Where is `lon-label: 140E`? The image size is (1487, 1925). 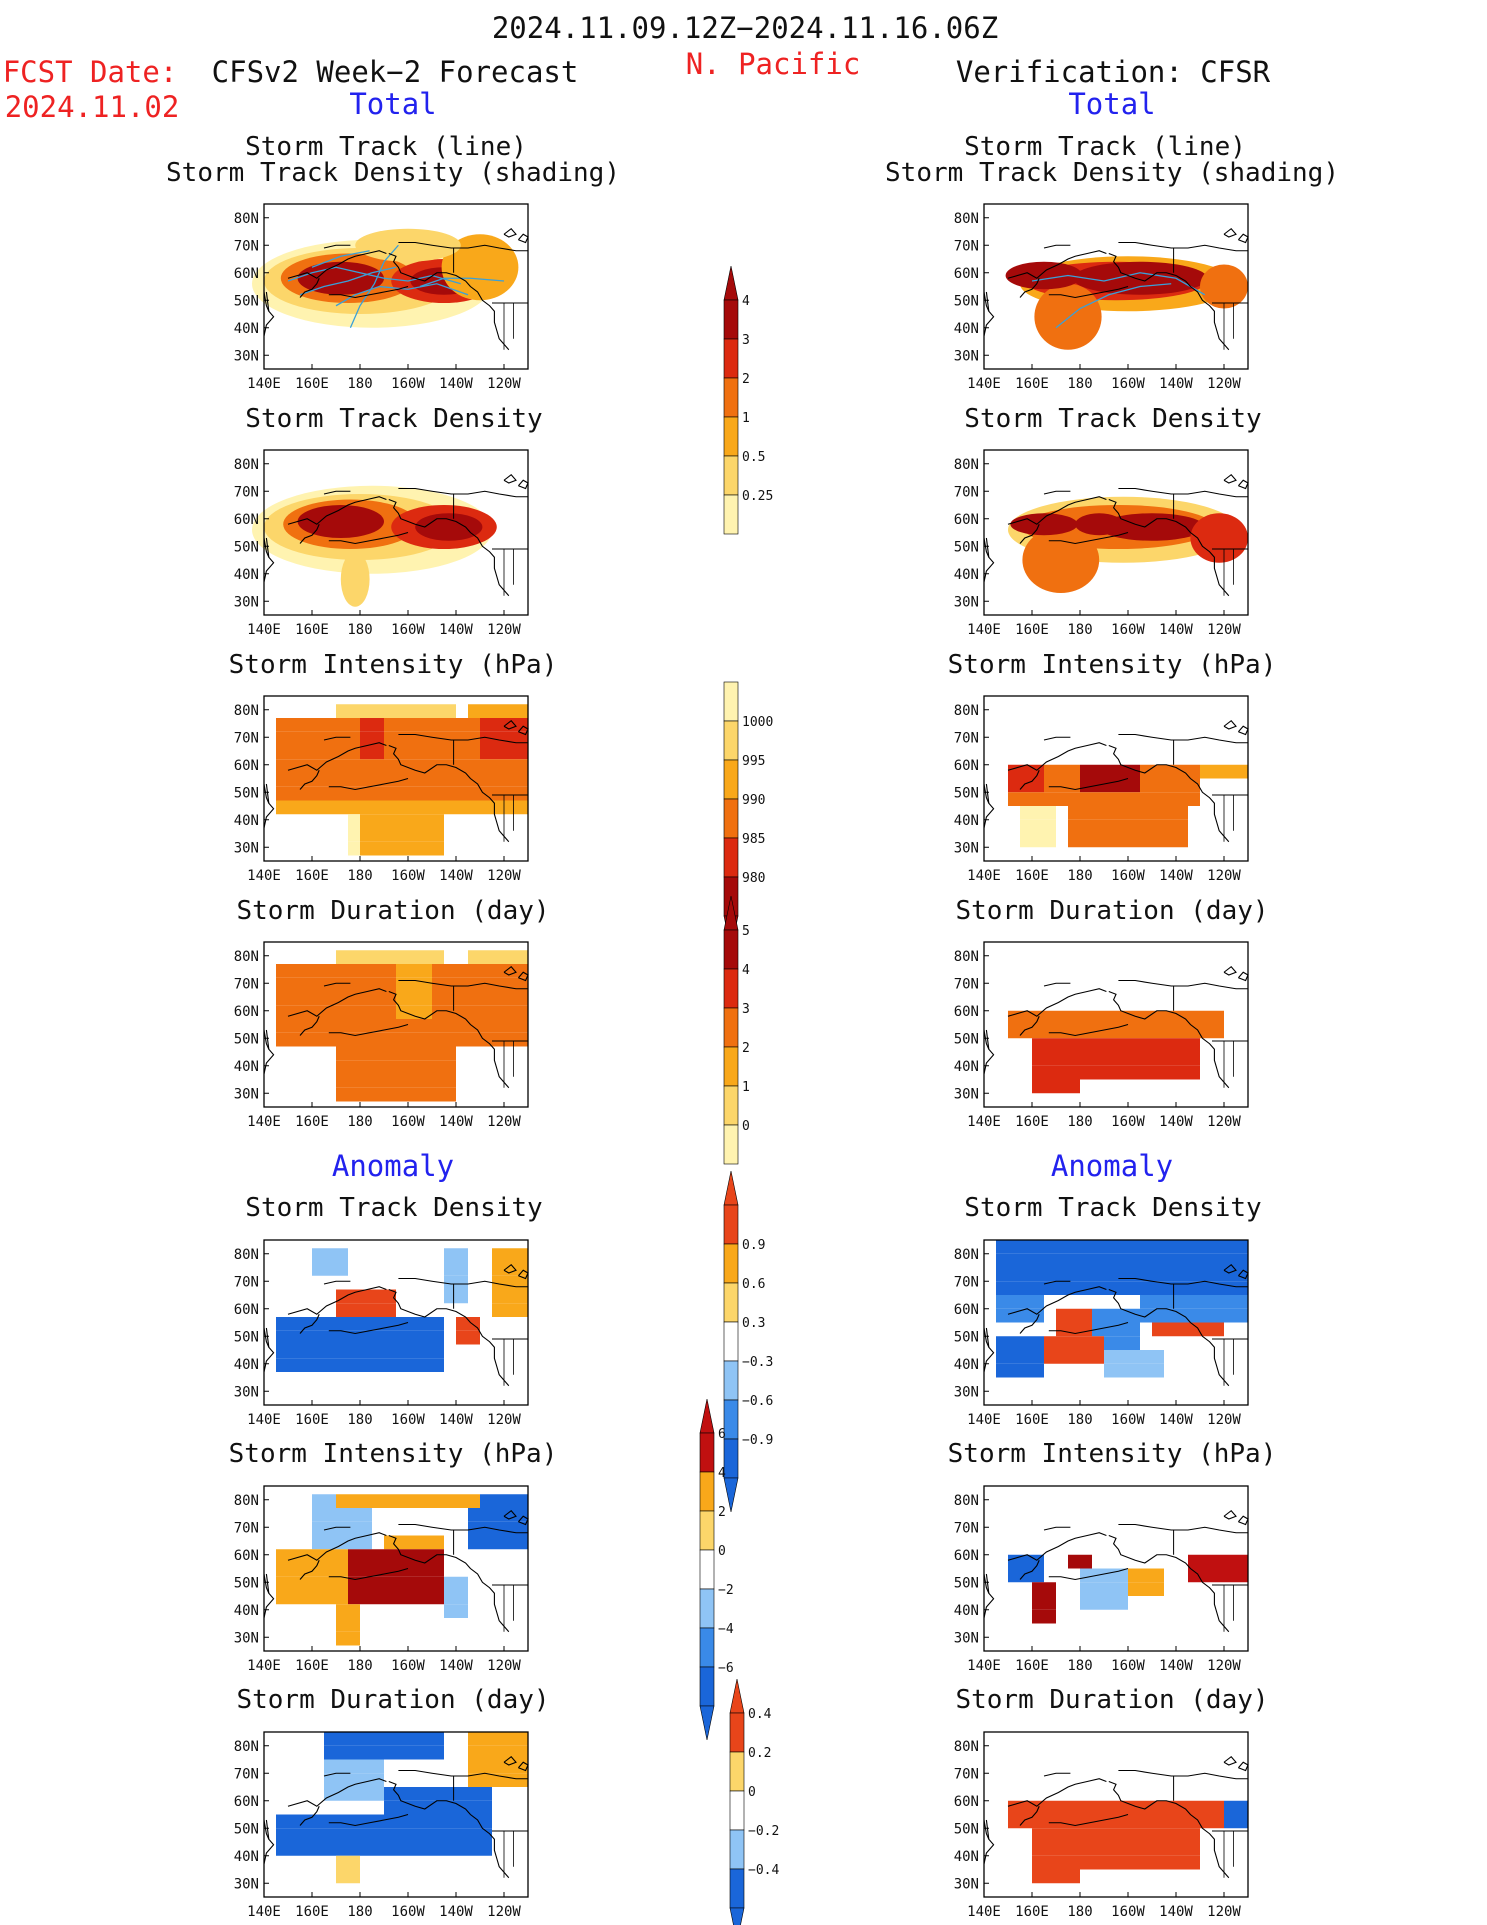 lon-label: 140E is located at coordinates (984, 876).